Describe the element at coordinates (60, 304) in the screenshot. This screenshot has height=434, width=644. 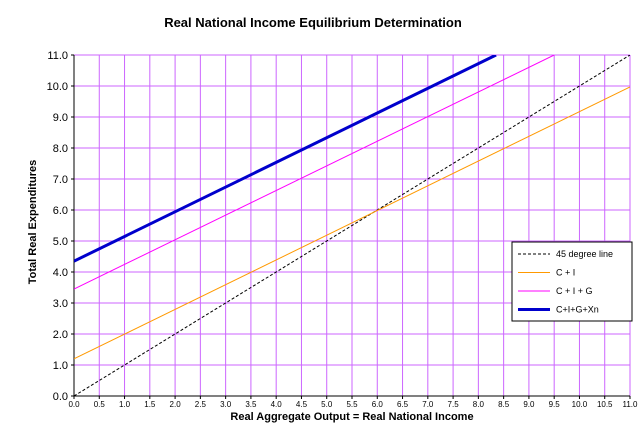
I see `y-tick-label: 3.0` at that location.